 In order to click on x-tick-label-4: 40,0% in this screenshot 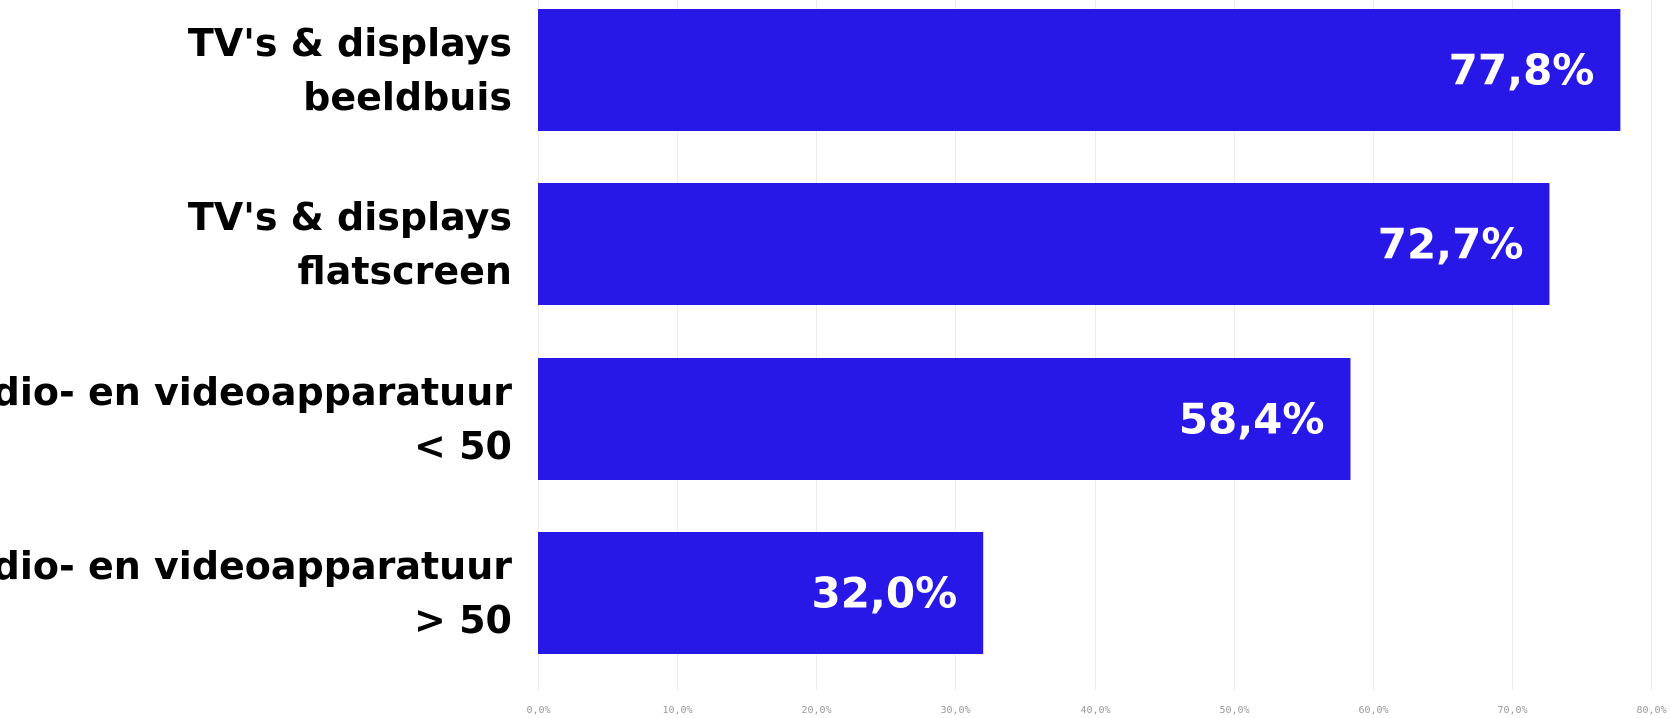, I will do `click(1095, 710)`.